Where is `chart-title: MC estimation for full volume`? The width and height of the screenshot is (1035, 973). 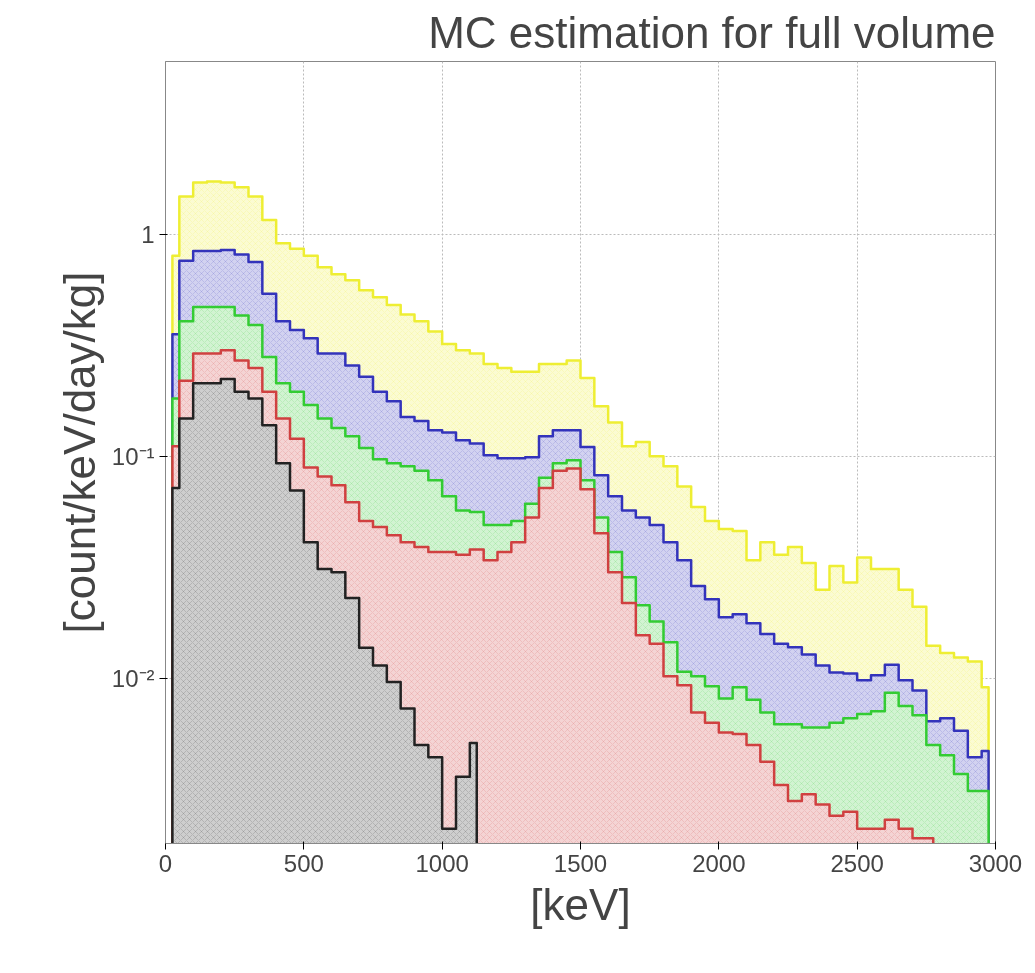 chart-title: MC estimation for full volume is located at coordinates (712, 32).